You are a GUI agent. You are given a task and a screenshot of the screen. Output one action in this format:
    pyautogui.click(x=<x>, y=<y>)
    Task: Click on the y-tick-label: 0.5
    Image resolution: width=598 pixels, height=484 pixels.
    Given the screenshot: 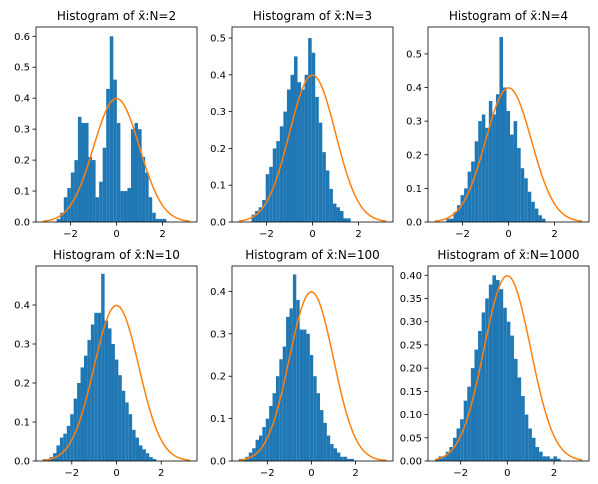 What is the action you would take?
    pyautogui.click(x=22, y=68)
    